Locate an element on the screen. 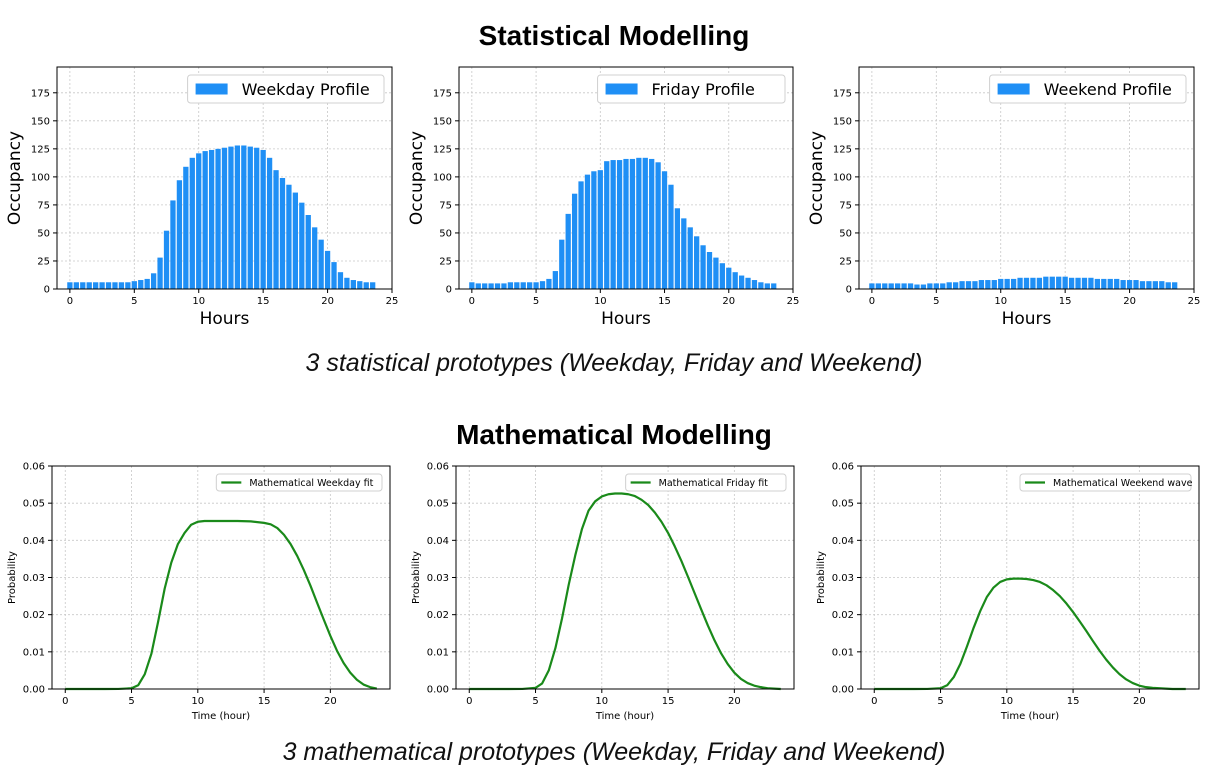 The height and width of the screenshot is (781, 1228). legend-label: Weekend Profile is located at coordinates (1108, 89).